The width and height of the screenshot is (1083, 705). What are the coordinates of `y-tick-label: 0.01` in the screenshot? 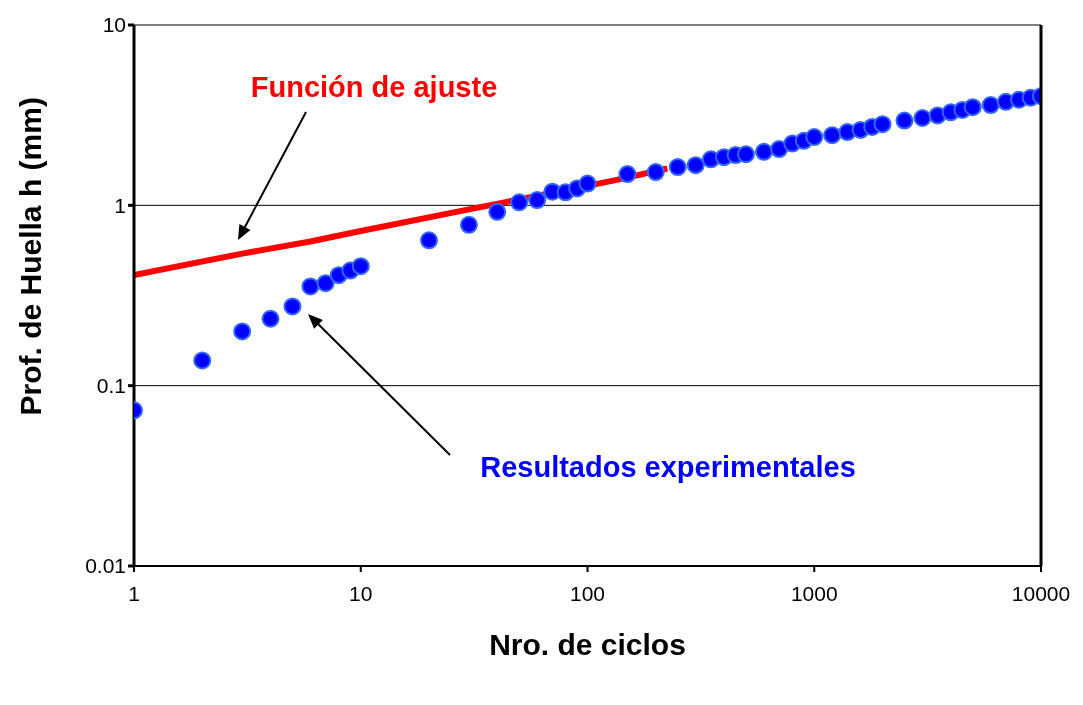 It's located at (105, 566).